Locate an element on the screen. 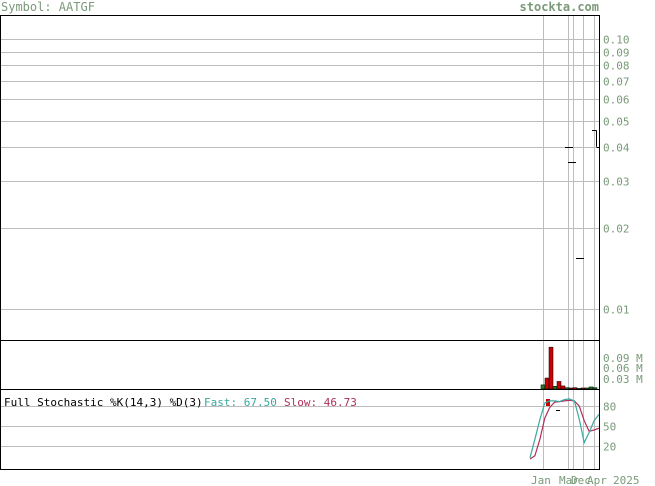 Image resolution: width=655 pixels, height=486 pixels. volume-tick-label: 0.06 M is located at coordinates (623, 368).